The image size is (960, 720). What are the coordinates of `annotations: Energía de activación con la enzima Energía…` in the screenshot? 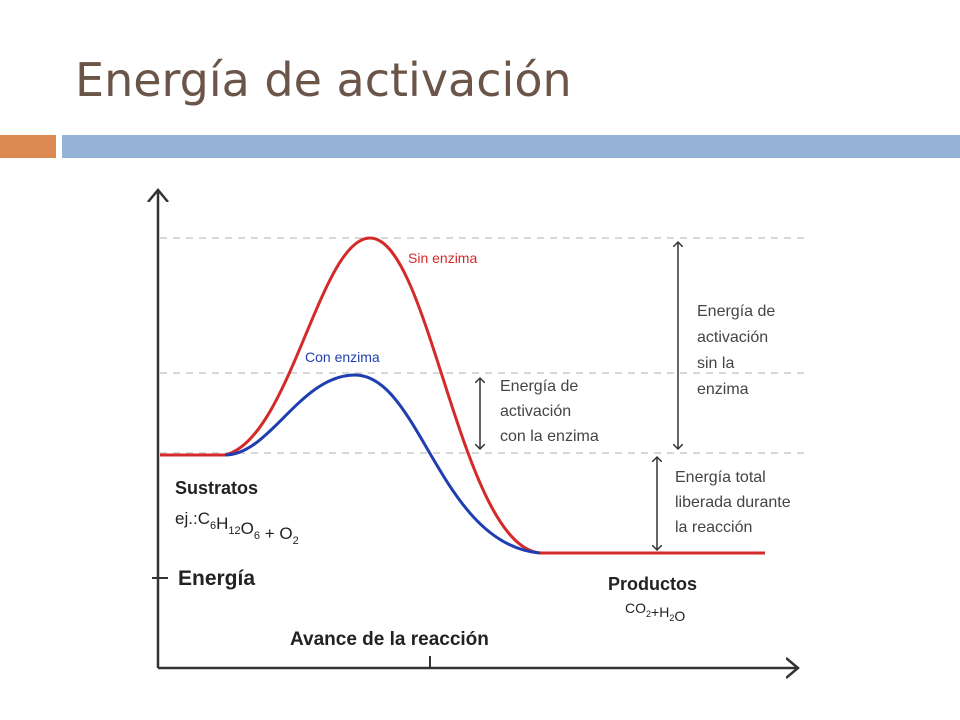 It's located at (645, 419).